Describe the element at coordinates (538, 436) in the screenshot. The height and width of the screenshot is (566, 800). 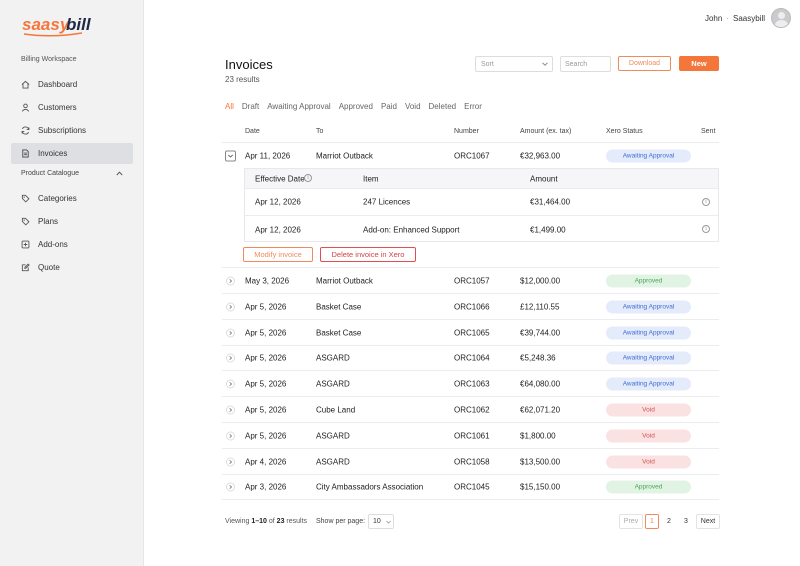
I see `invoice-amount: $1,800.00` at that location.